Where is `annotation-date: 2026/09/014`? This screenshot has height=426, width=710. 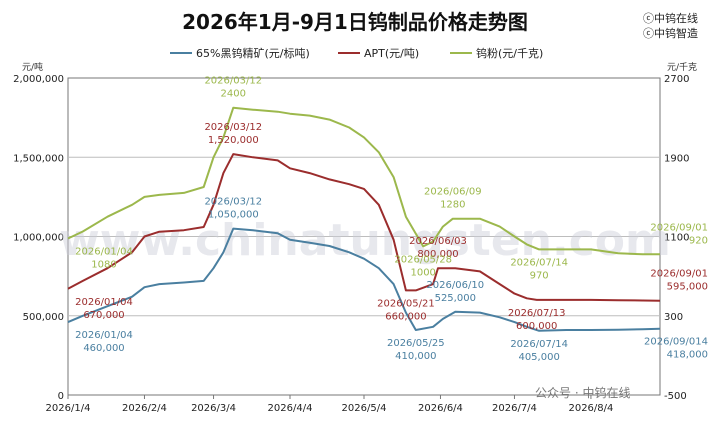
annotation-date: 2026/09/014 is located at coordinates (676, 342).